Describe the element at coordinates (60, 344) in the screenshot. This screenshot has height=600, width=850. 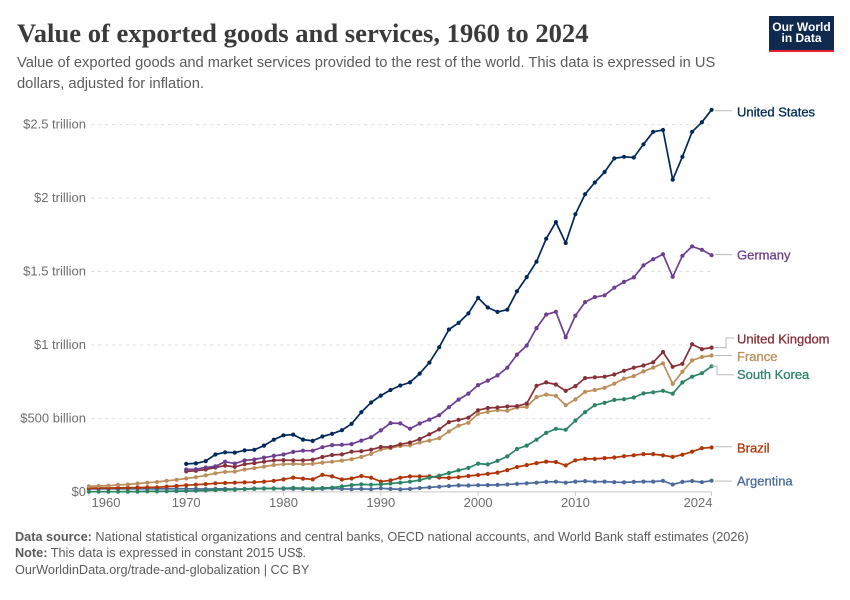
I see `svg-text: $1 trillion` at that location.